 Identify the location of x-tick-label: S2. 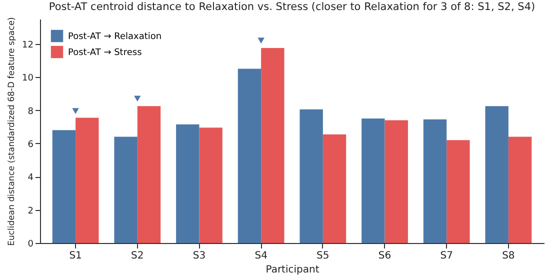
(137, 256).